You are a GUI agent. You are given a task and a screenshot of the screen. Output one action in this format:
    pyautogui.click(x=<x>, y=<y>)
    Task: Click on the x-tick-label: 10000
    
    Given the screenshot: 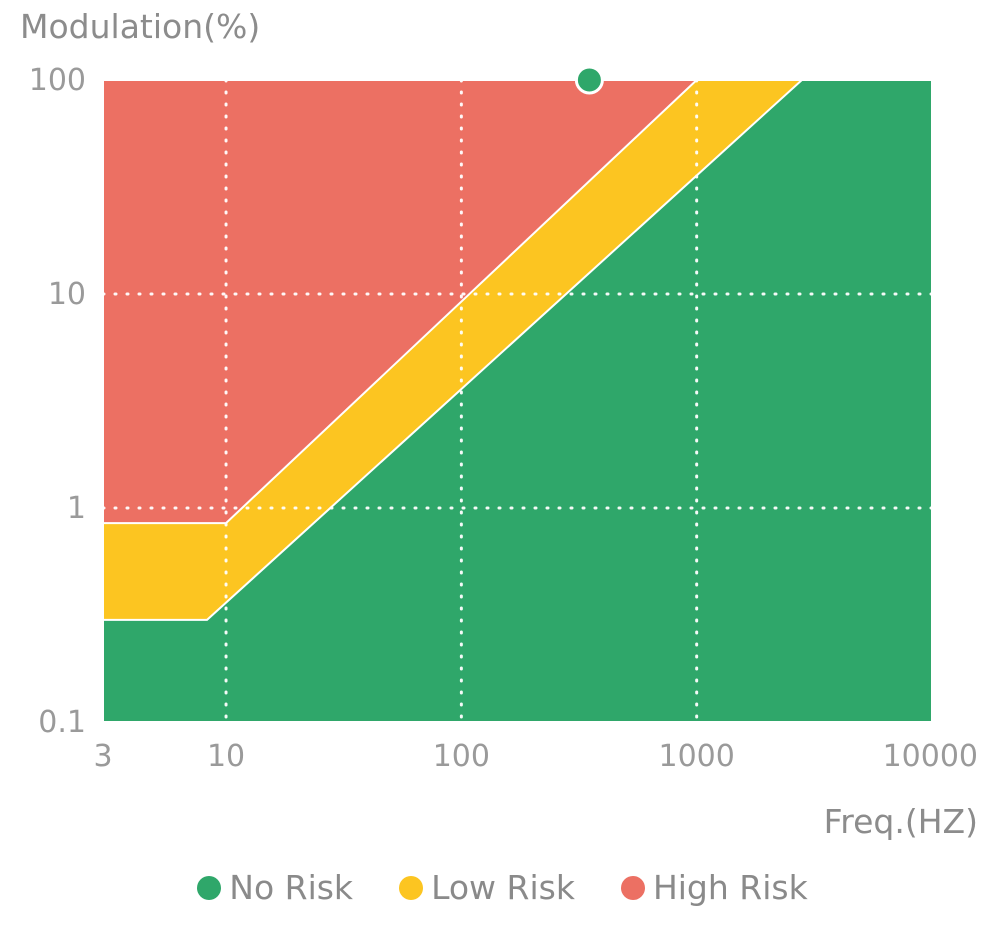 What is the action you would take?
    pyautogui.click(x=930, y=756)
    